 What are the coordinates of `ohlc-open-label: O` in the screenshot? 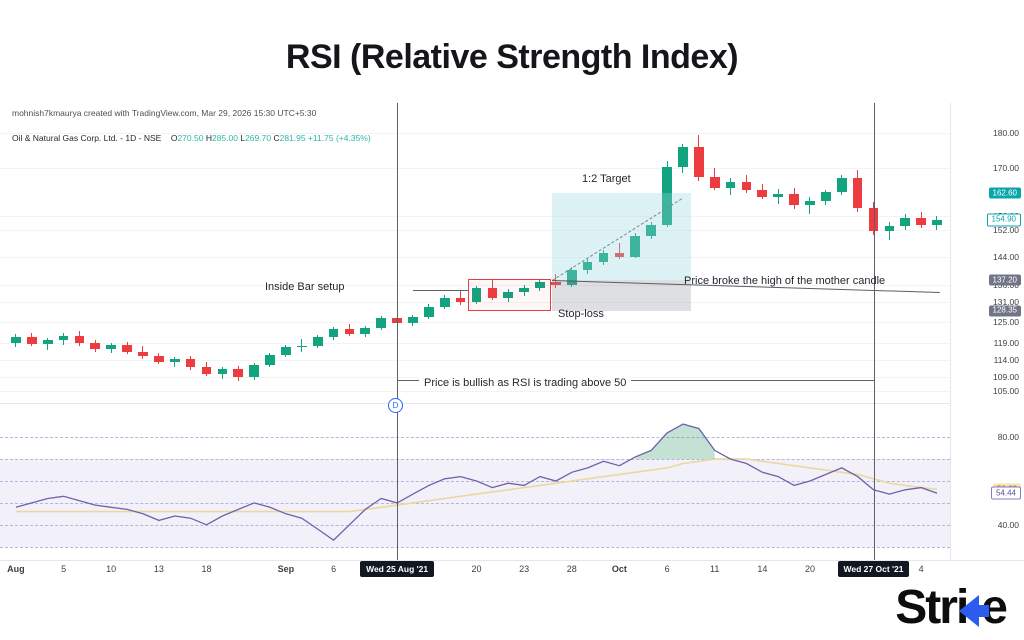 It's located at (174, 138).